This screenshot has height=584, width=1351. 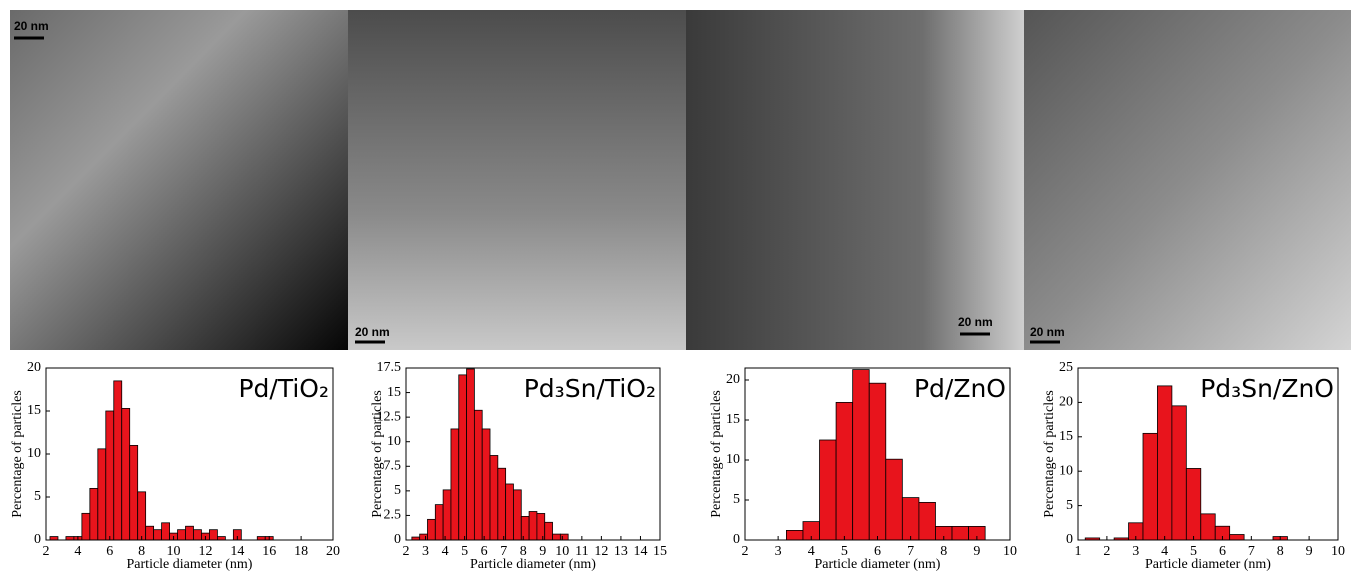 I want to click on x-tick-label: 18, so click(x=301, y=551).